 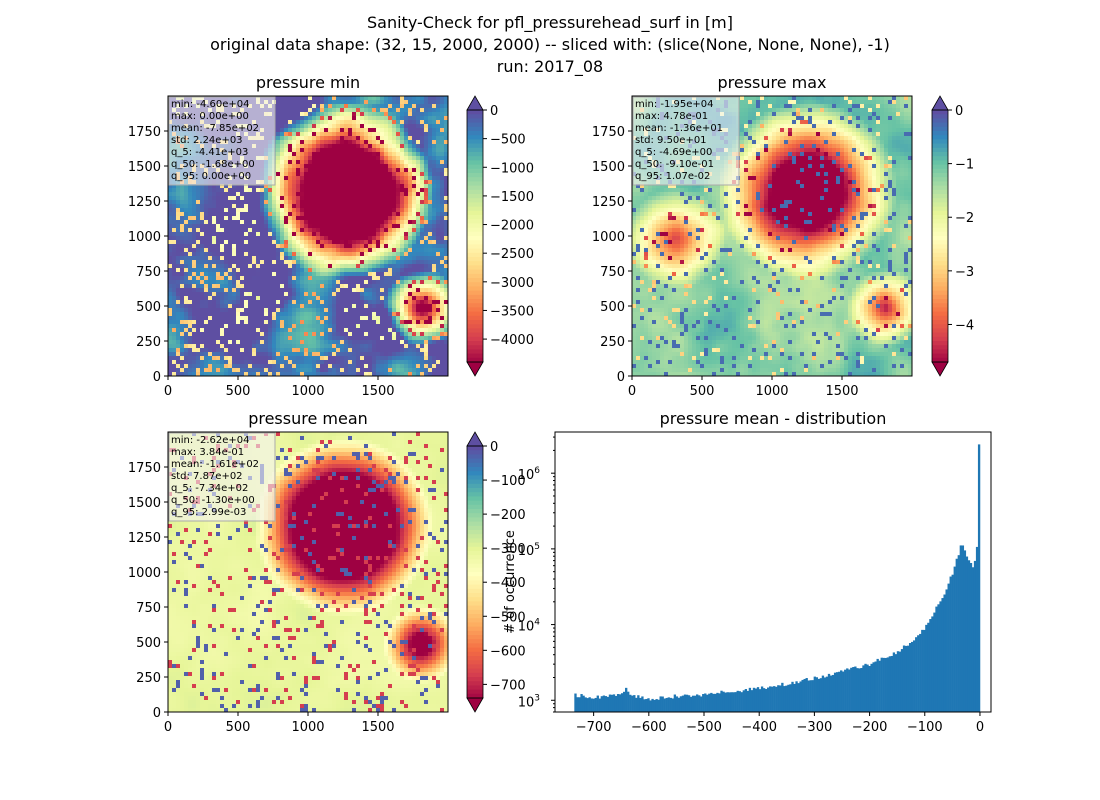 I want to click on x-tick-label: 1500, so click(x=377, y=727).